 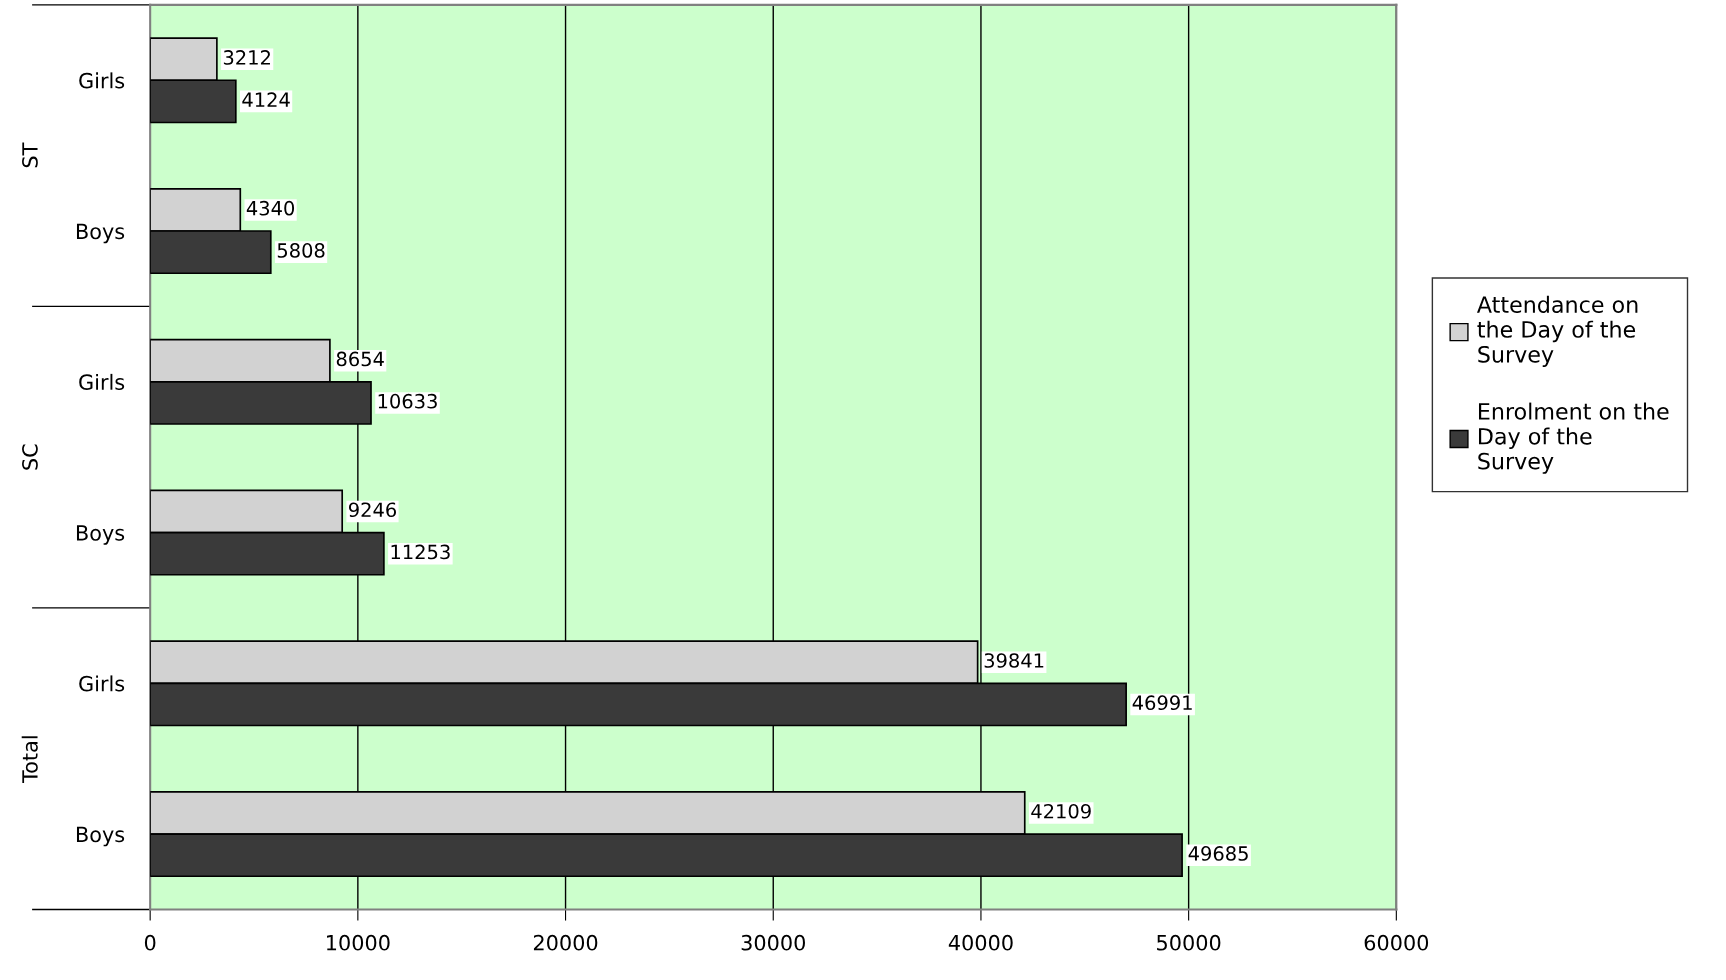 What do you see at coordinates (372, 510) in the screenshot?
I see `data-label: 9246` at bounding box center [372, 510].